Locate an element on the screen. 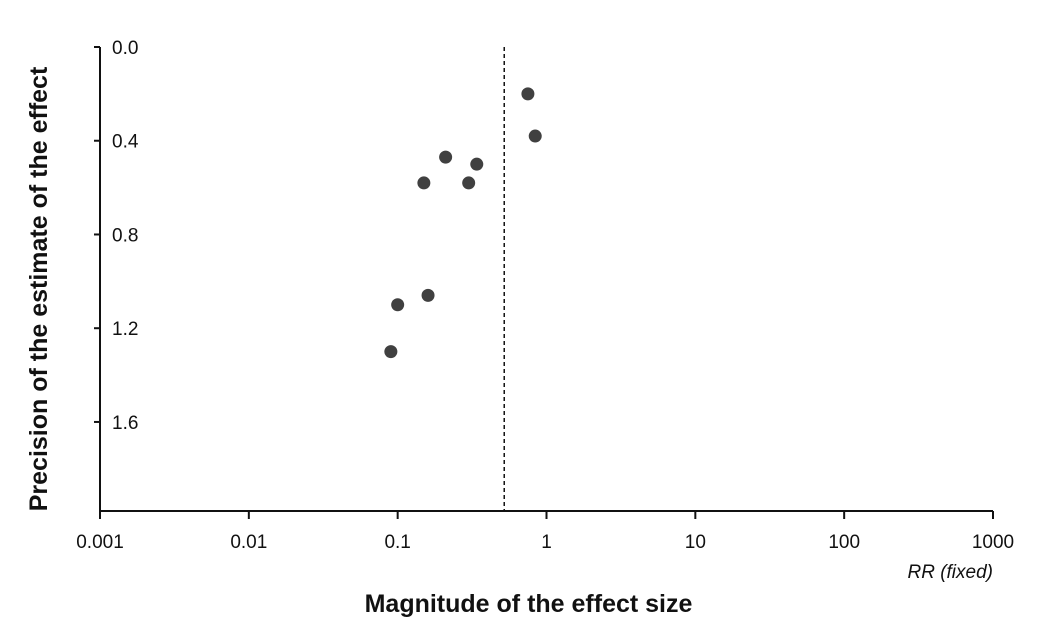 This screenshot has height=636, width=1063. y-tick-label: 0.0 is located at coordinates (125, 48).